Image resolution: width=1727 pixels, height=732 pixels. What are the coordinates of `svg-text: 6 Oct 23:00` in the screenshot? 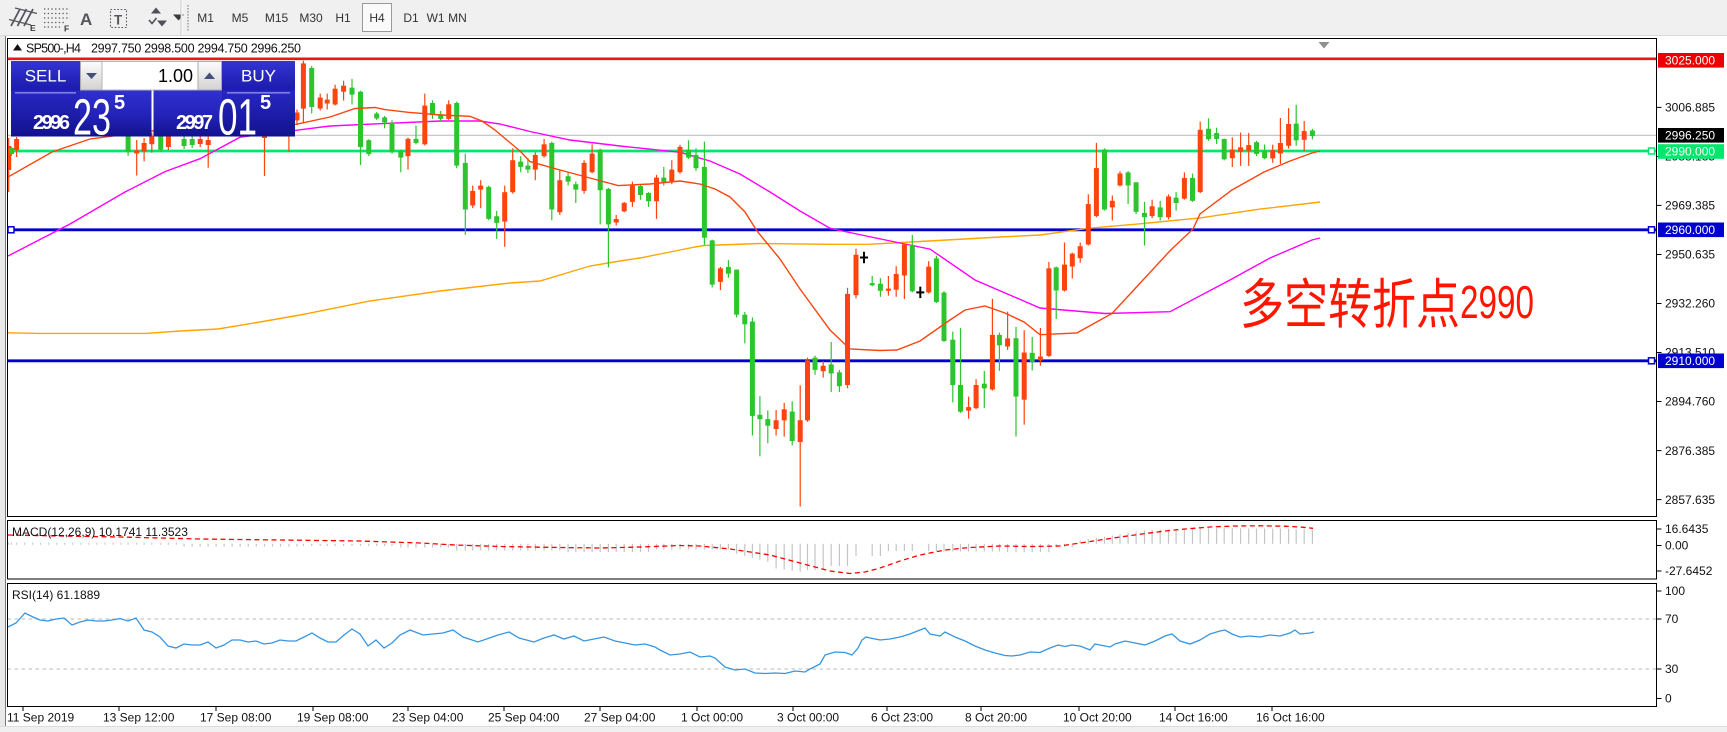 It's located at (902, 718).